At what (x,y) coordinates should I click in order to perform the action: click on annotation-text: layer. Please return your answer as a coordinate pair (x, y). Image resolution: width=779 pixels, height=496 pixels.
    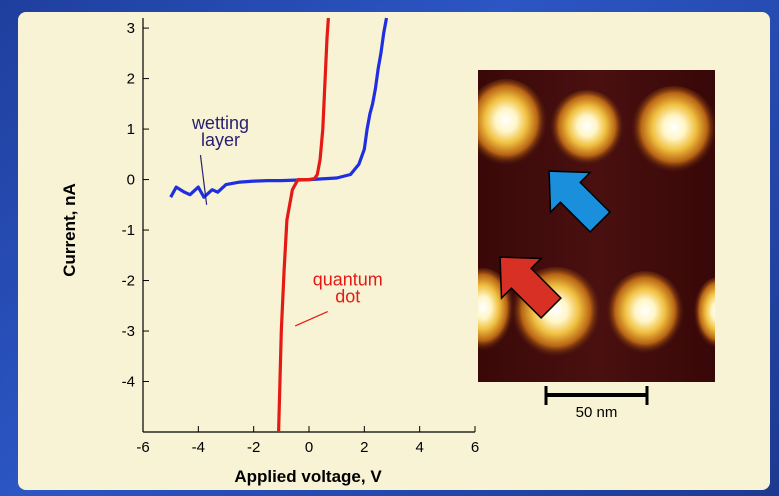
    Looking at the image, I should click on (220, 140).